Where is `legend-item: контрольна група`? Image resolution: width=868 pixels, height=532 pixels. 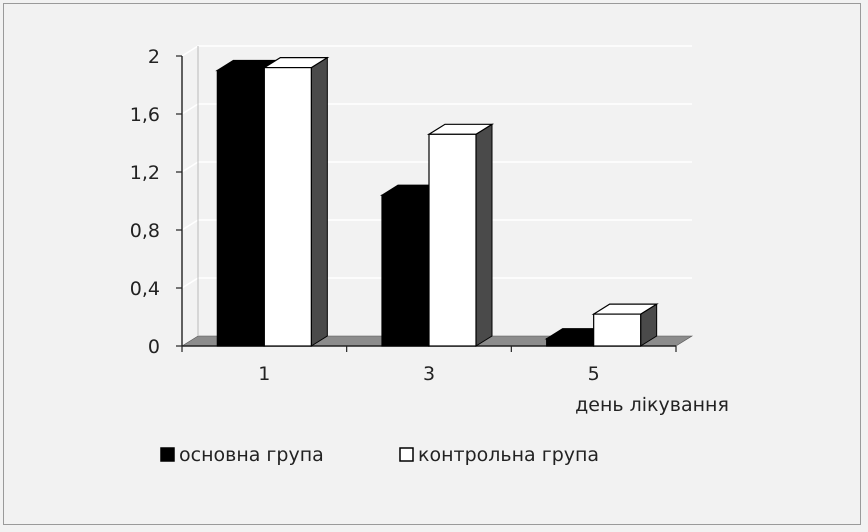
legend-item: контрольна група is located at coordinates (499, 455).